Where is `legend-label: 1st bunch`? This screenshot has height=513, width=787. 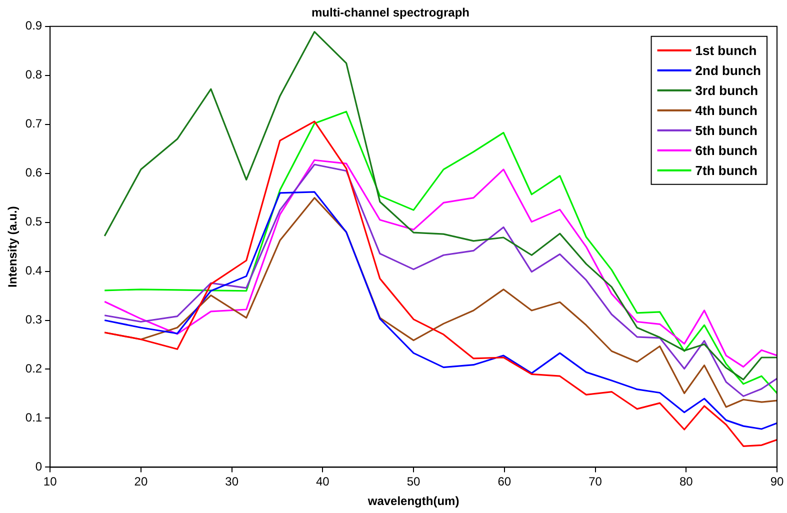 legend-label: 1st bunch is located at coordinates (726, 50).